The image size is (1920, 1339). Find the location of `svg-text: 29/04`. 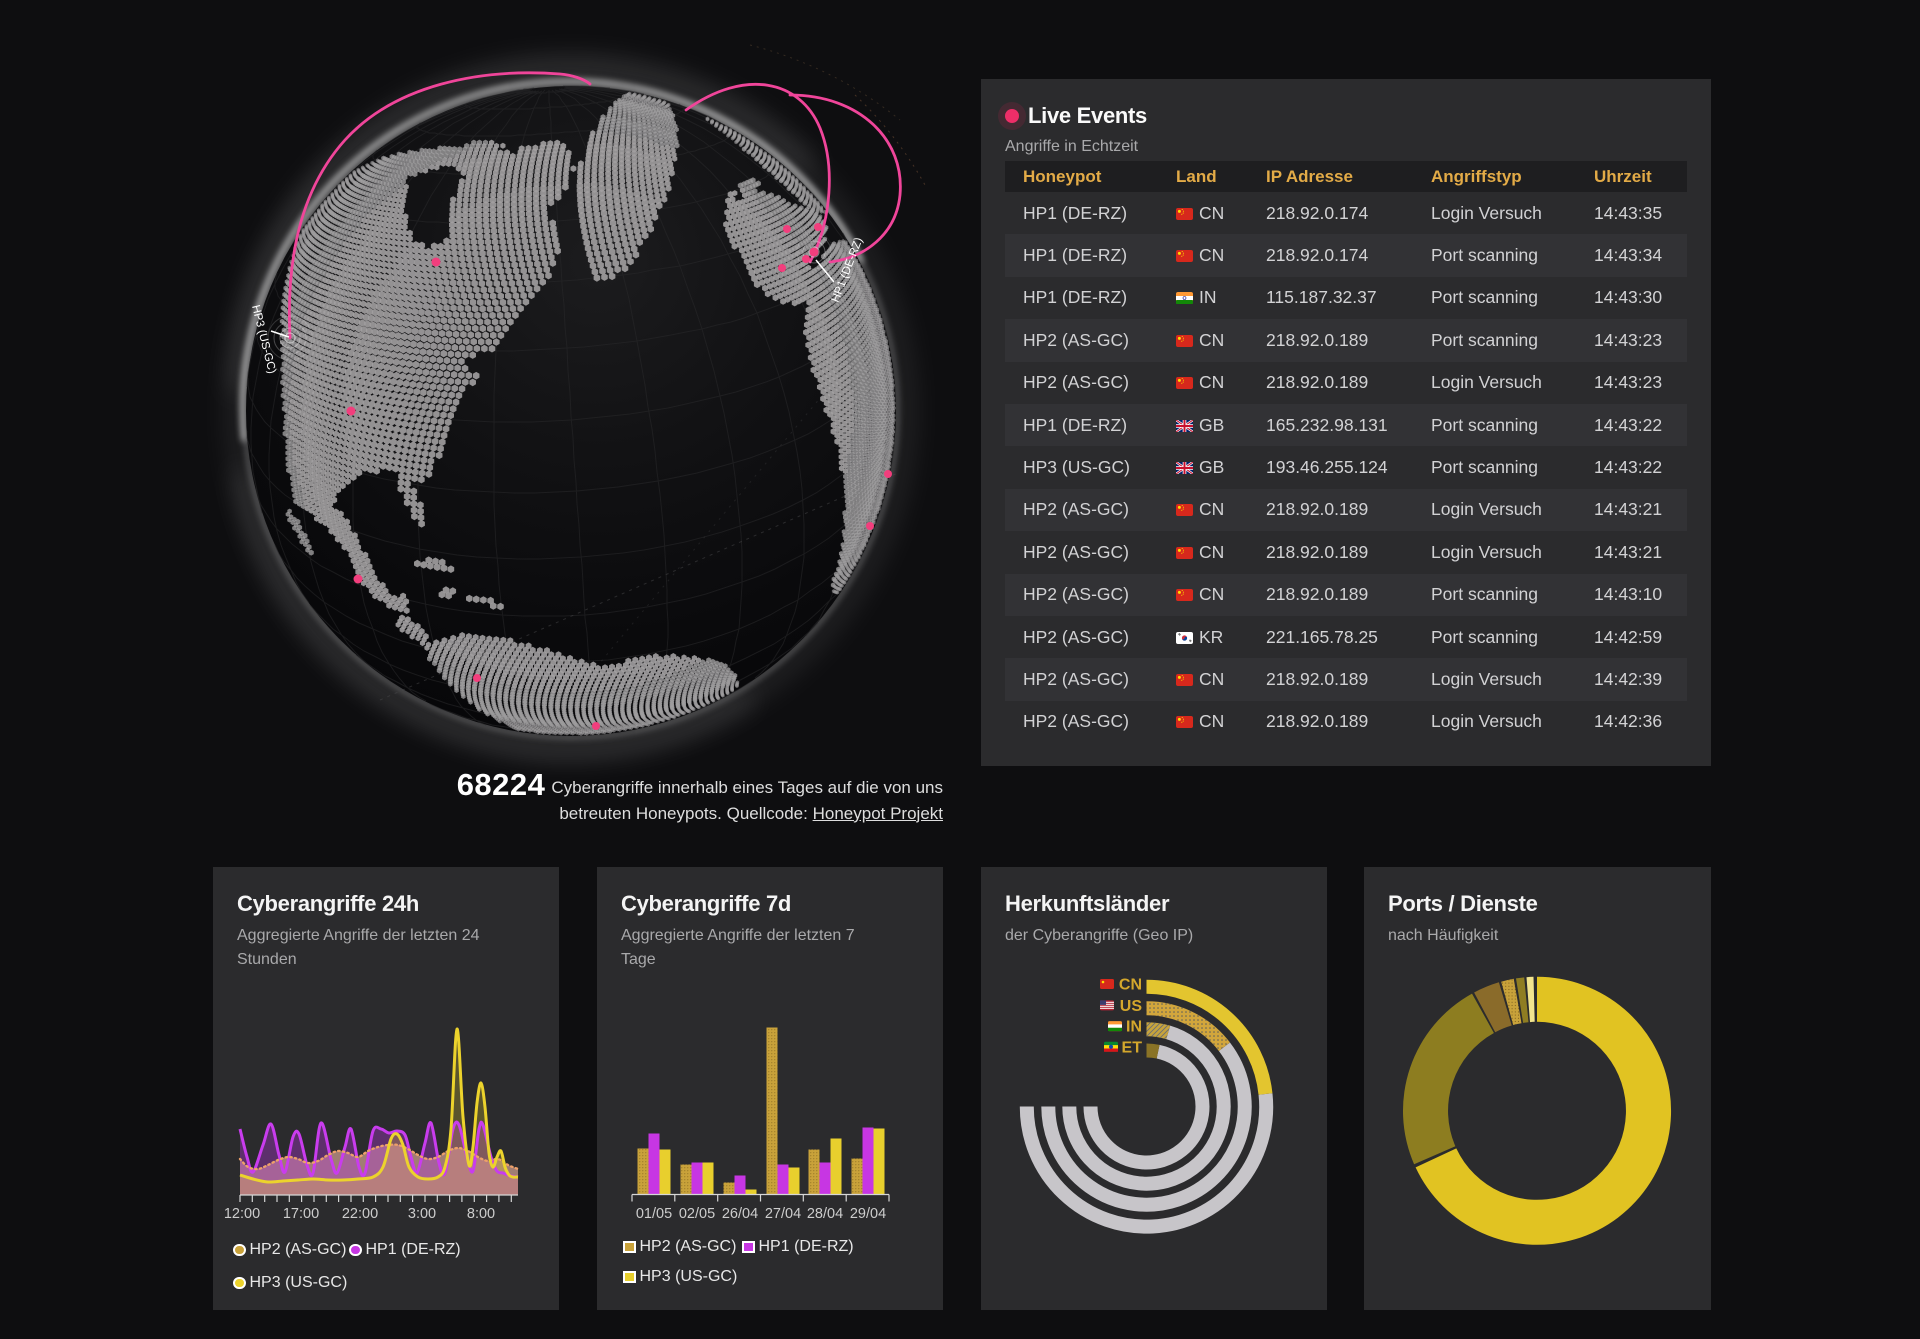

svg-text: 29/04 is located at coordinates (868, 1214).